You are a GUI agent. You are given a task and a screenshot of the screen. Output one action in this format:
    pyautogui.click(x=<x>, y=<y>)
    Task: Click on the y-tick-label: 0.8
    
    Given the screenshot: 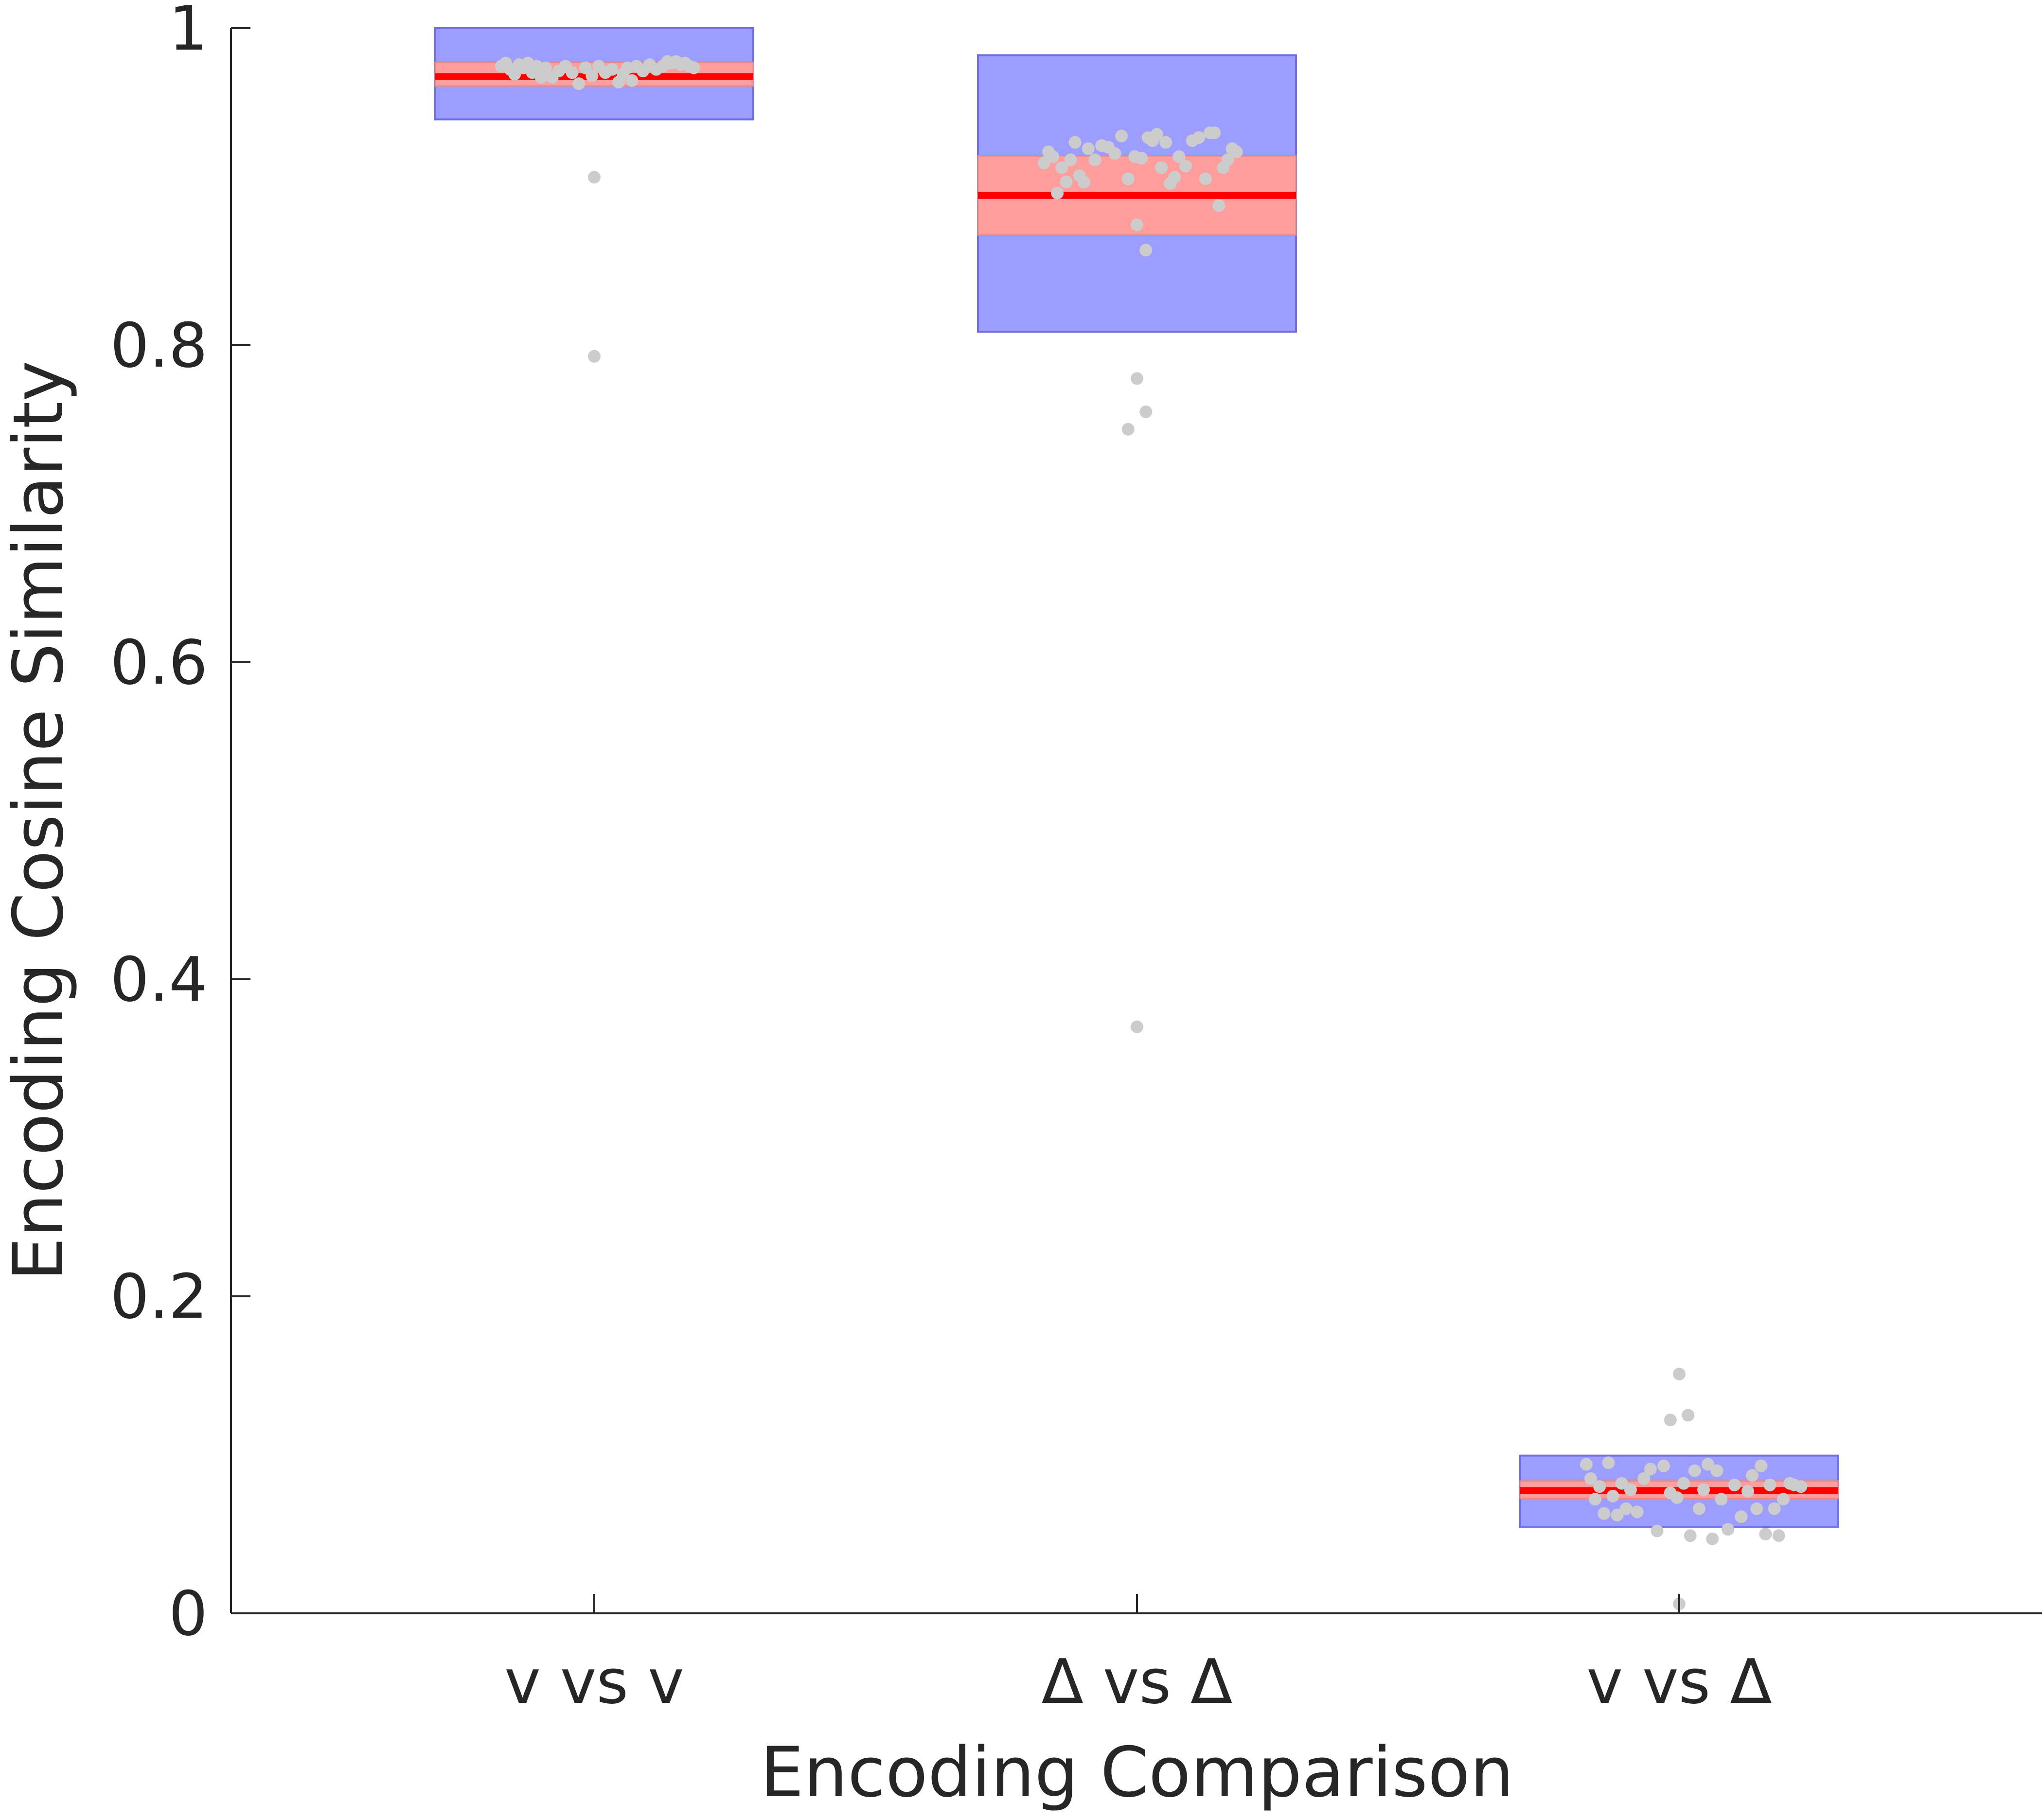 What is the action you would take?
    pyautogui.click(x=159, y=345)
    